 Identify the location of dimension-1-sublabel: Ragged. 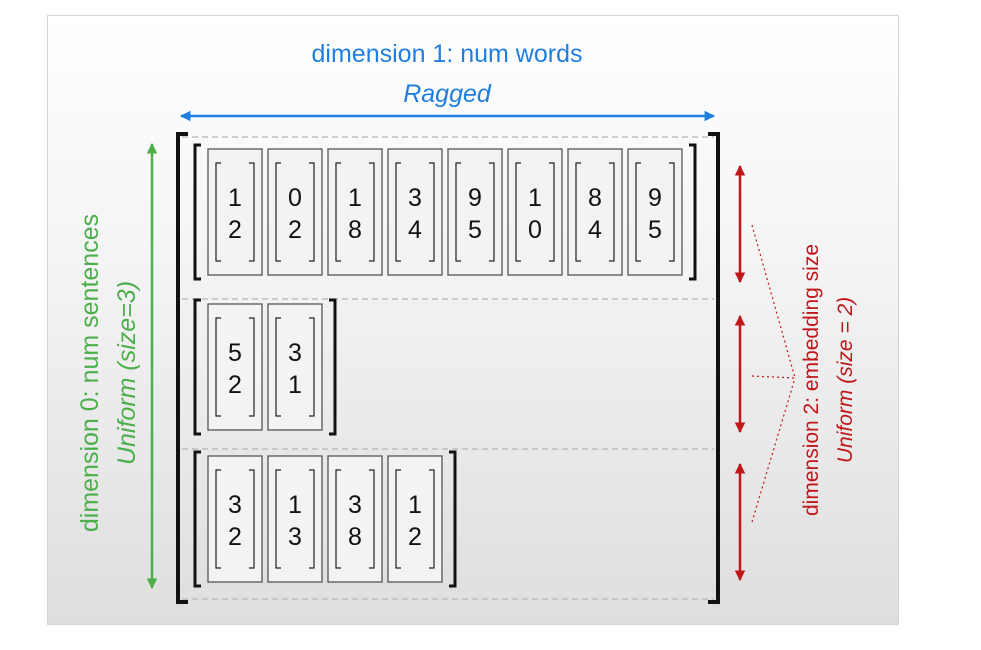
(447, 94).